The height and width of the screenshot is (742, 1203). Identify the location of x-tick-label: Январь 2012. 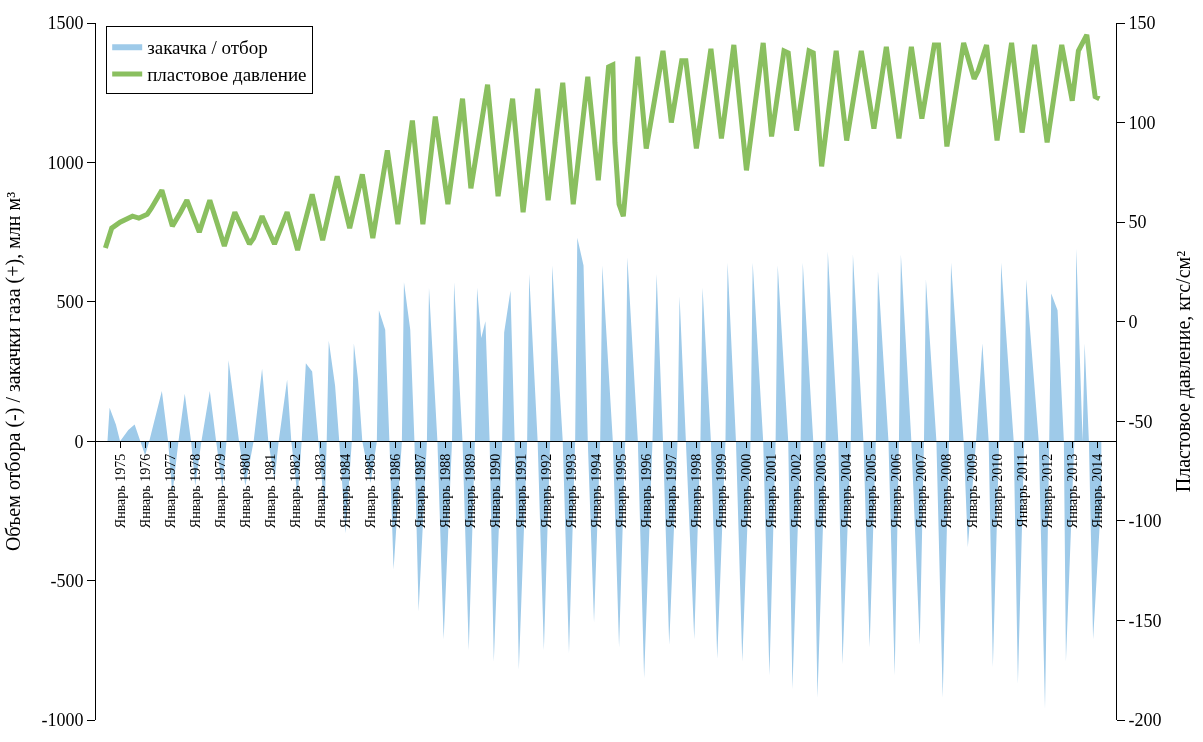
(1047, 491).